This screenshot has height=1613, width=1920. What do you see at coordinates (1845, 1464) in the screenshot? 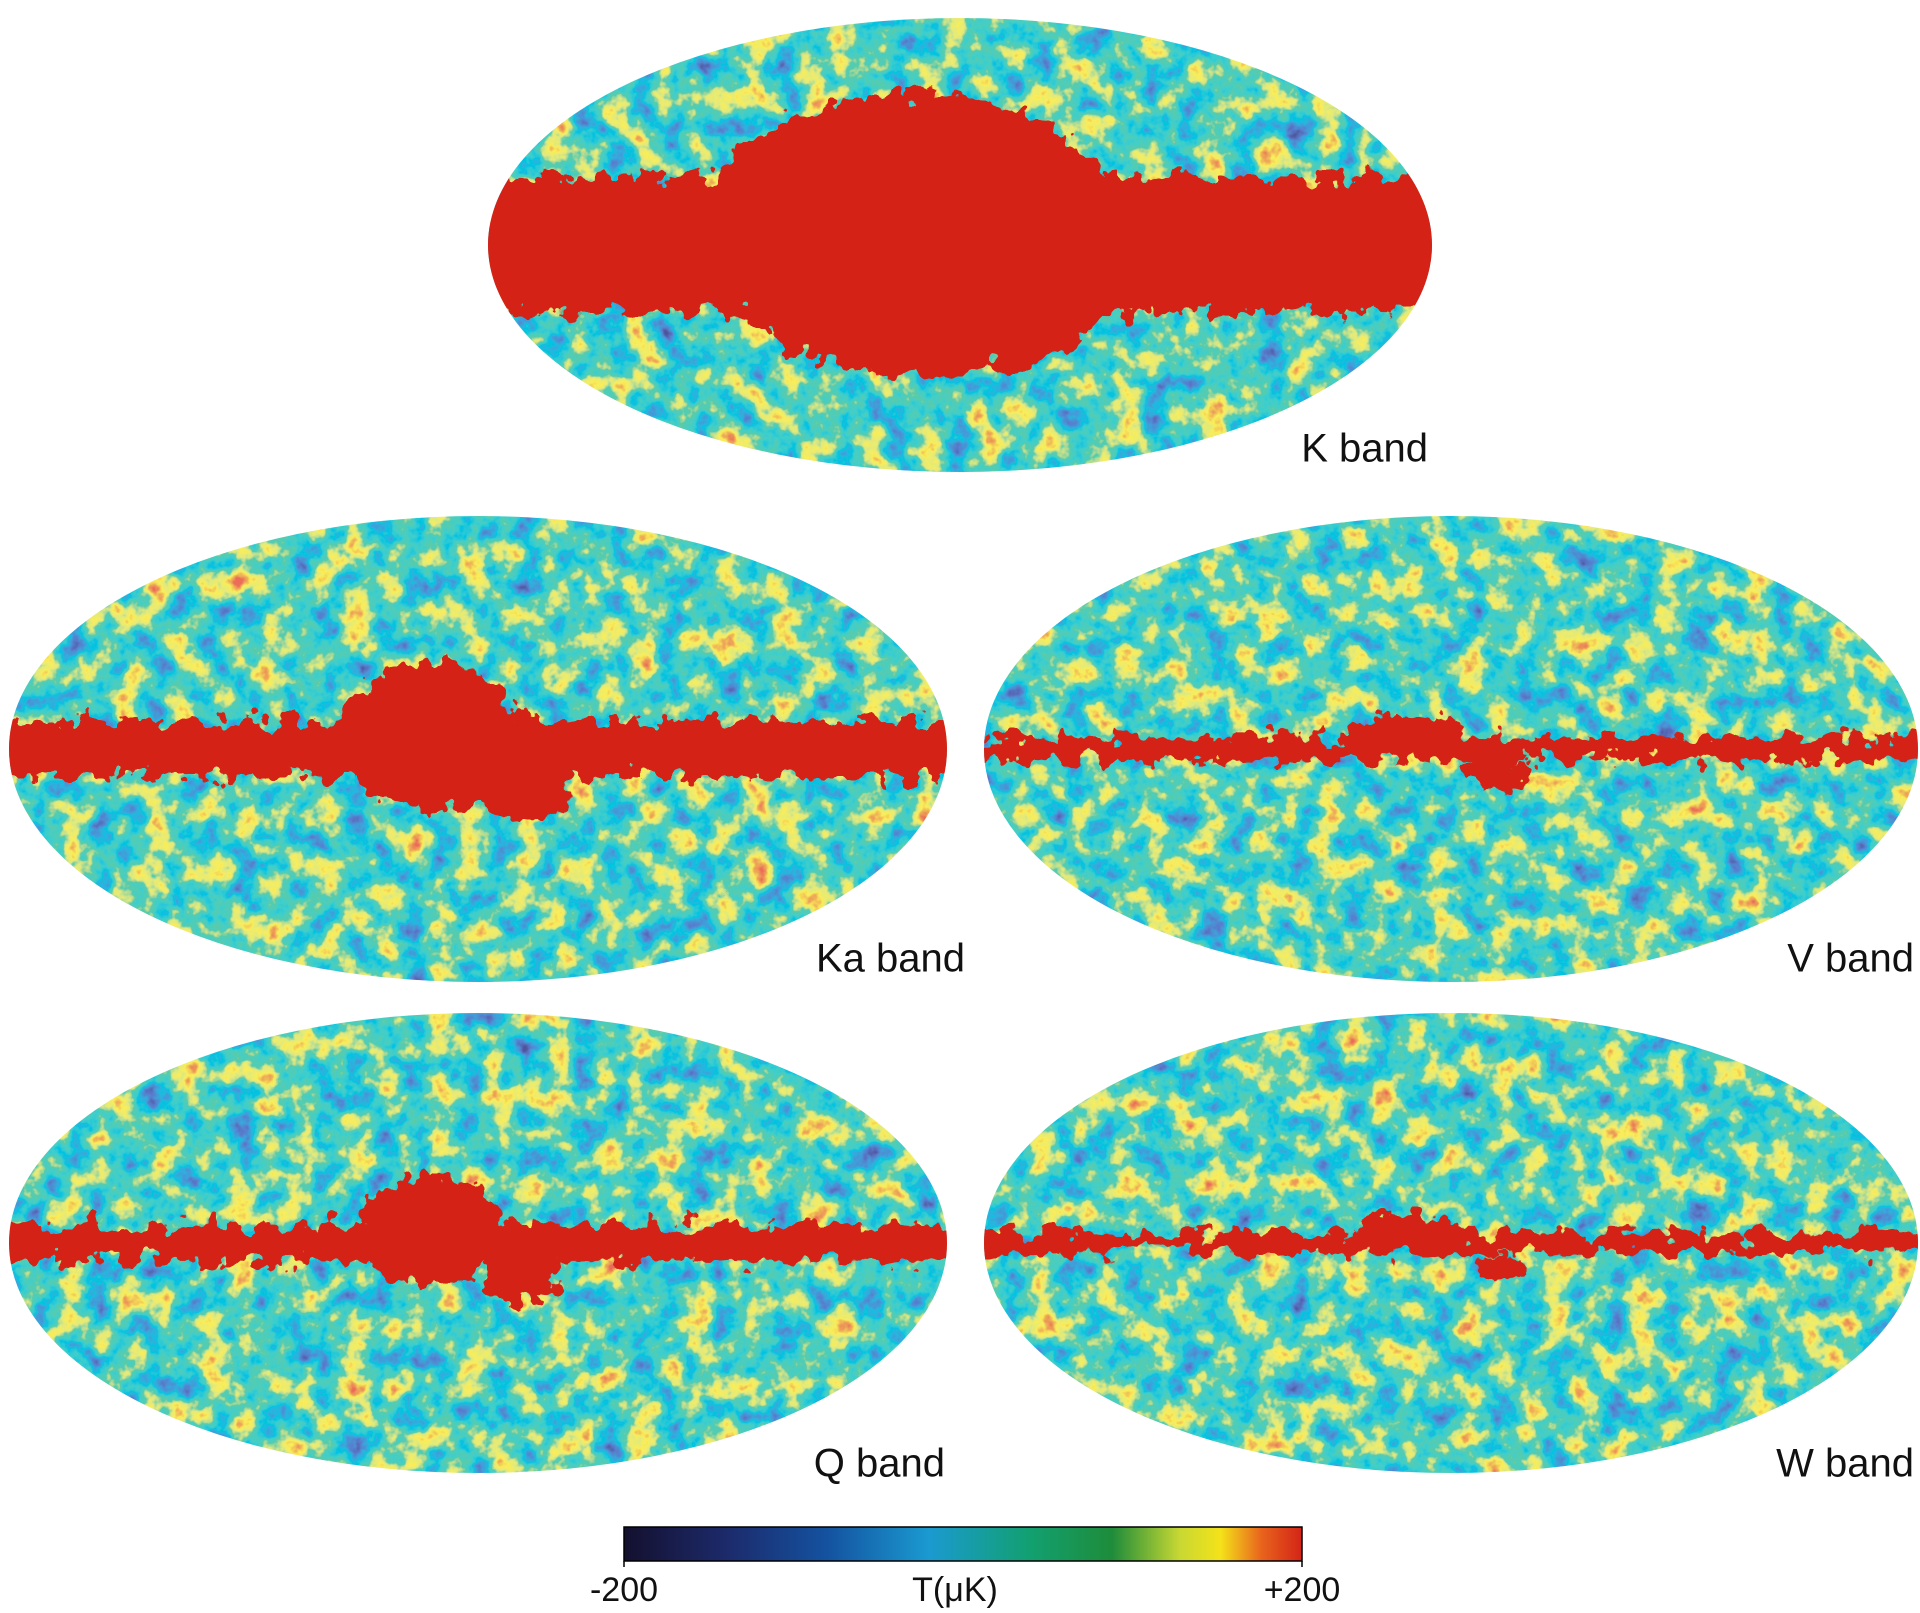
I see `map-label: W band` at bounding box center [1845, 1464].